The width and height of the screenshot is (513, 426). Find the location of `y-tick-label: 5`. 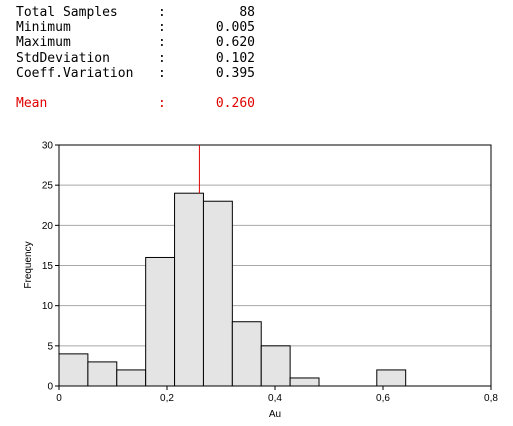

y-tick-label: 5 is located at coordinates (50, 346).